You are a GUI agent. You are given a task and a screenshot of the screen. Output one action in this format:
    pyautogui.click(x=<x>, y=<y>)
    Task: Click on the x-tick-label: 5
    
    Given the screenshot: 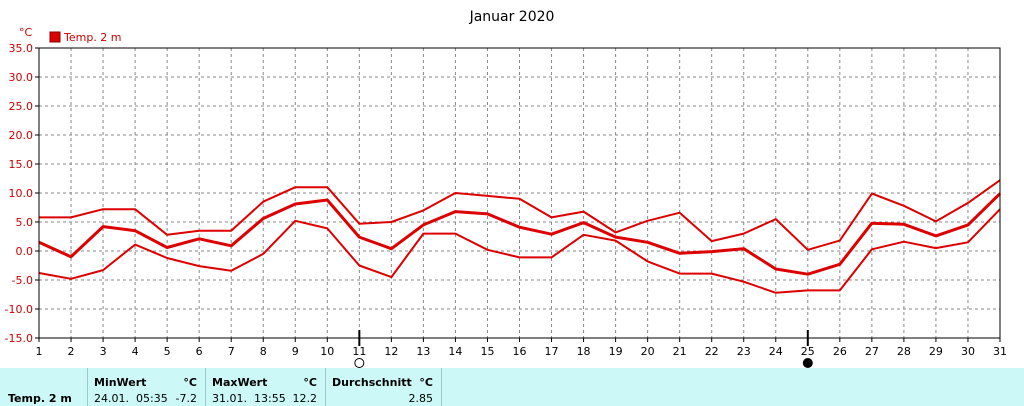 What is the action you would take?
    pyautogui.click(x=167, y=351)
    